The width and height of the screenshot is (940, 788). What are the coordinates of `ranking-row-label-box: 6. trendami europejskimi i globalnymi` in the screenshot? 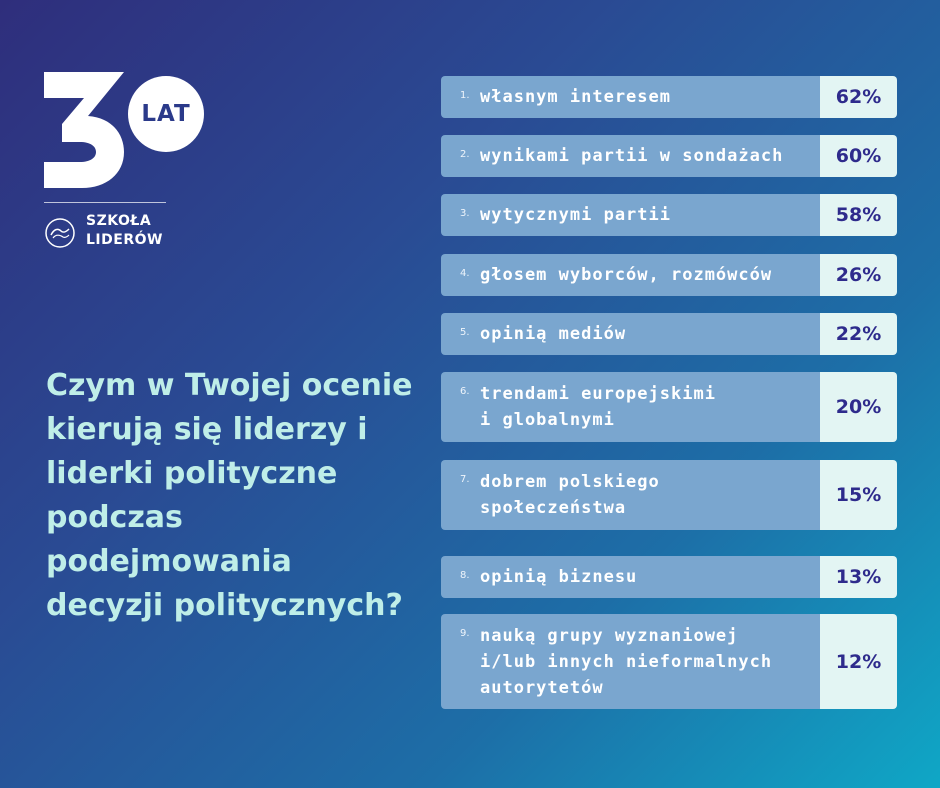 It's located at (630, 407).